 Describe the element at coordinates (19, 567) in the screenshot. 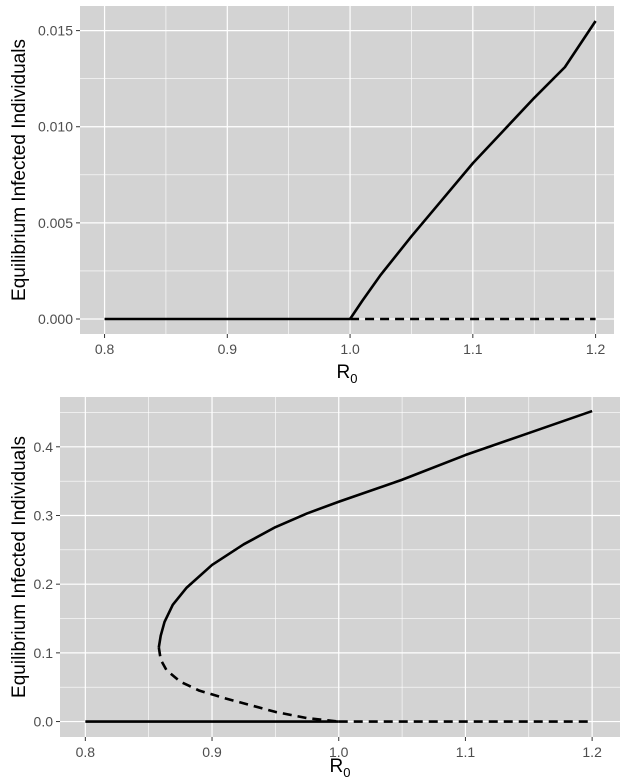

I see `bottom-y-axis-title: Equilibrium Infected Individuals` at that location.